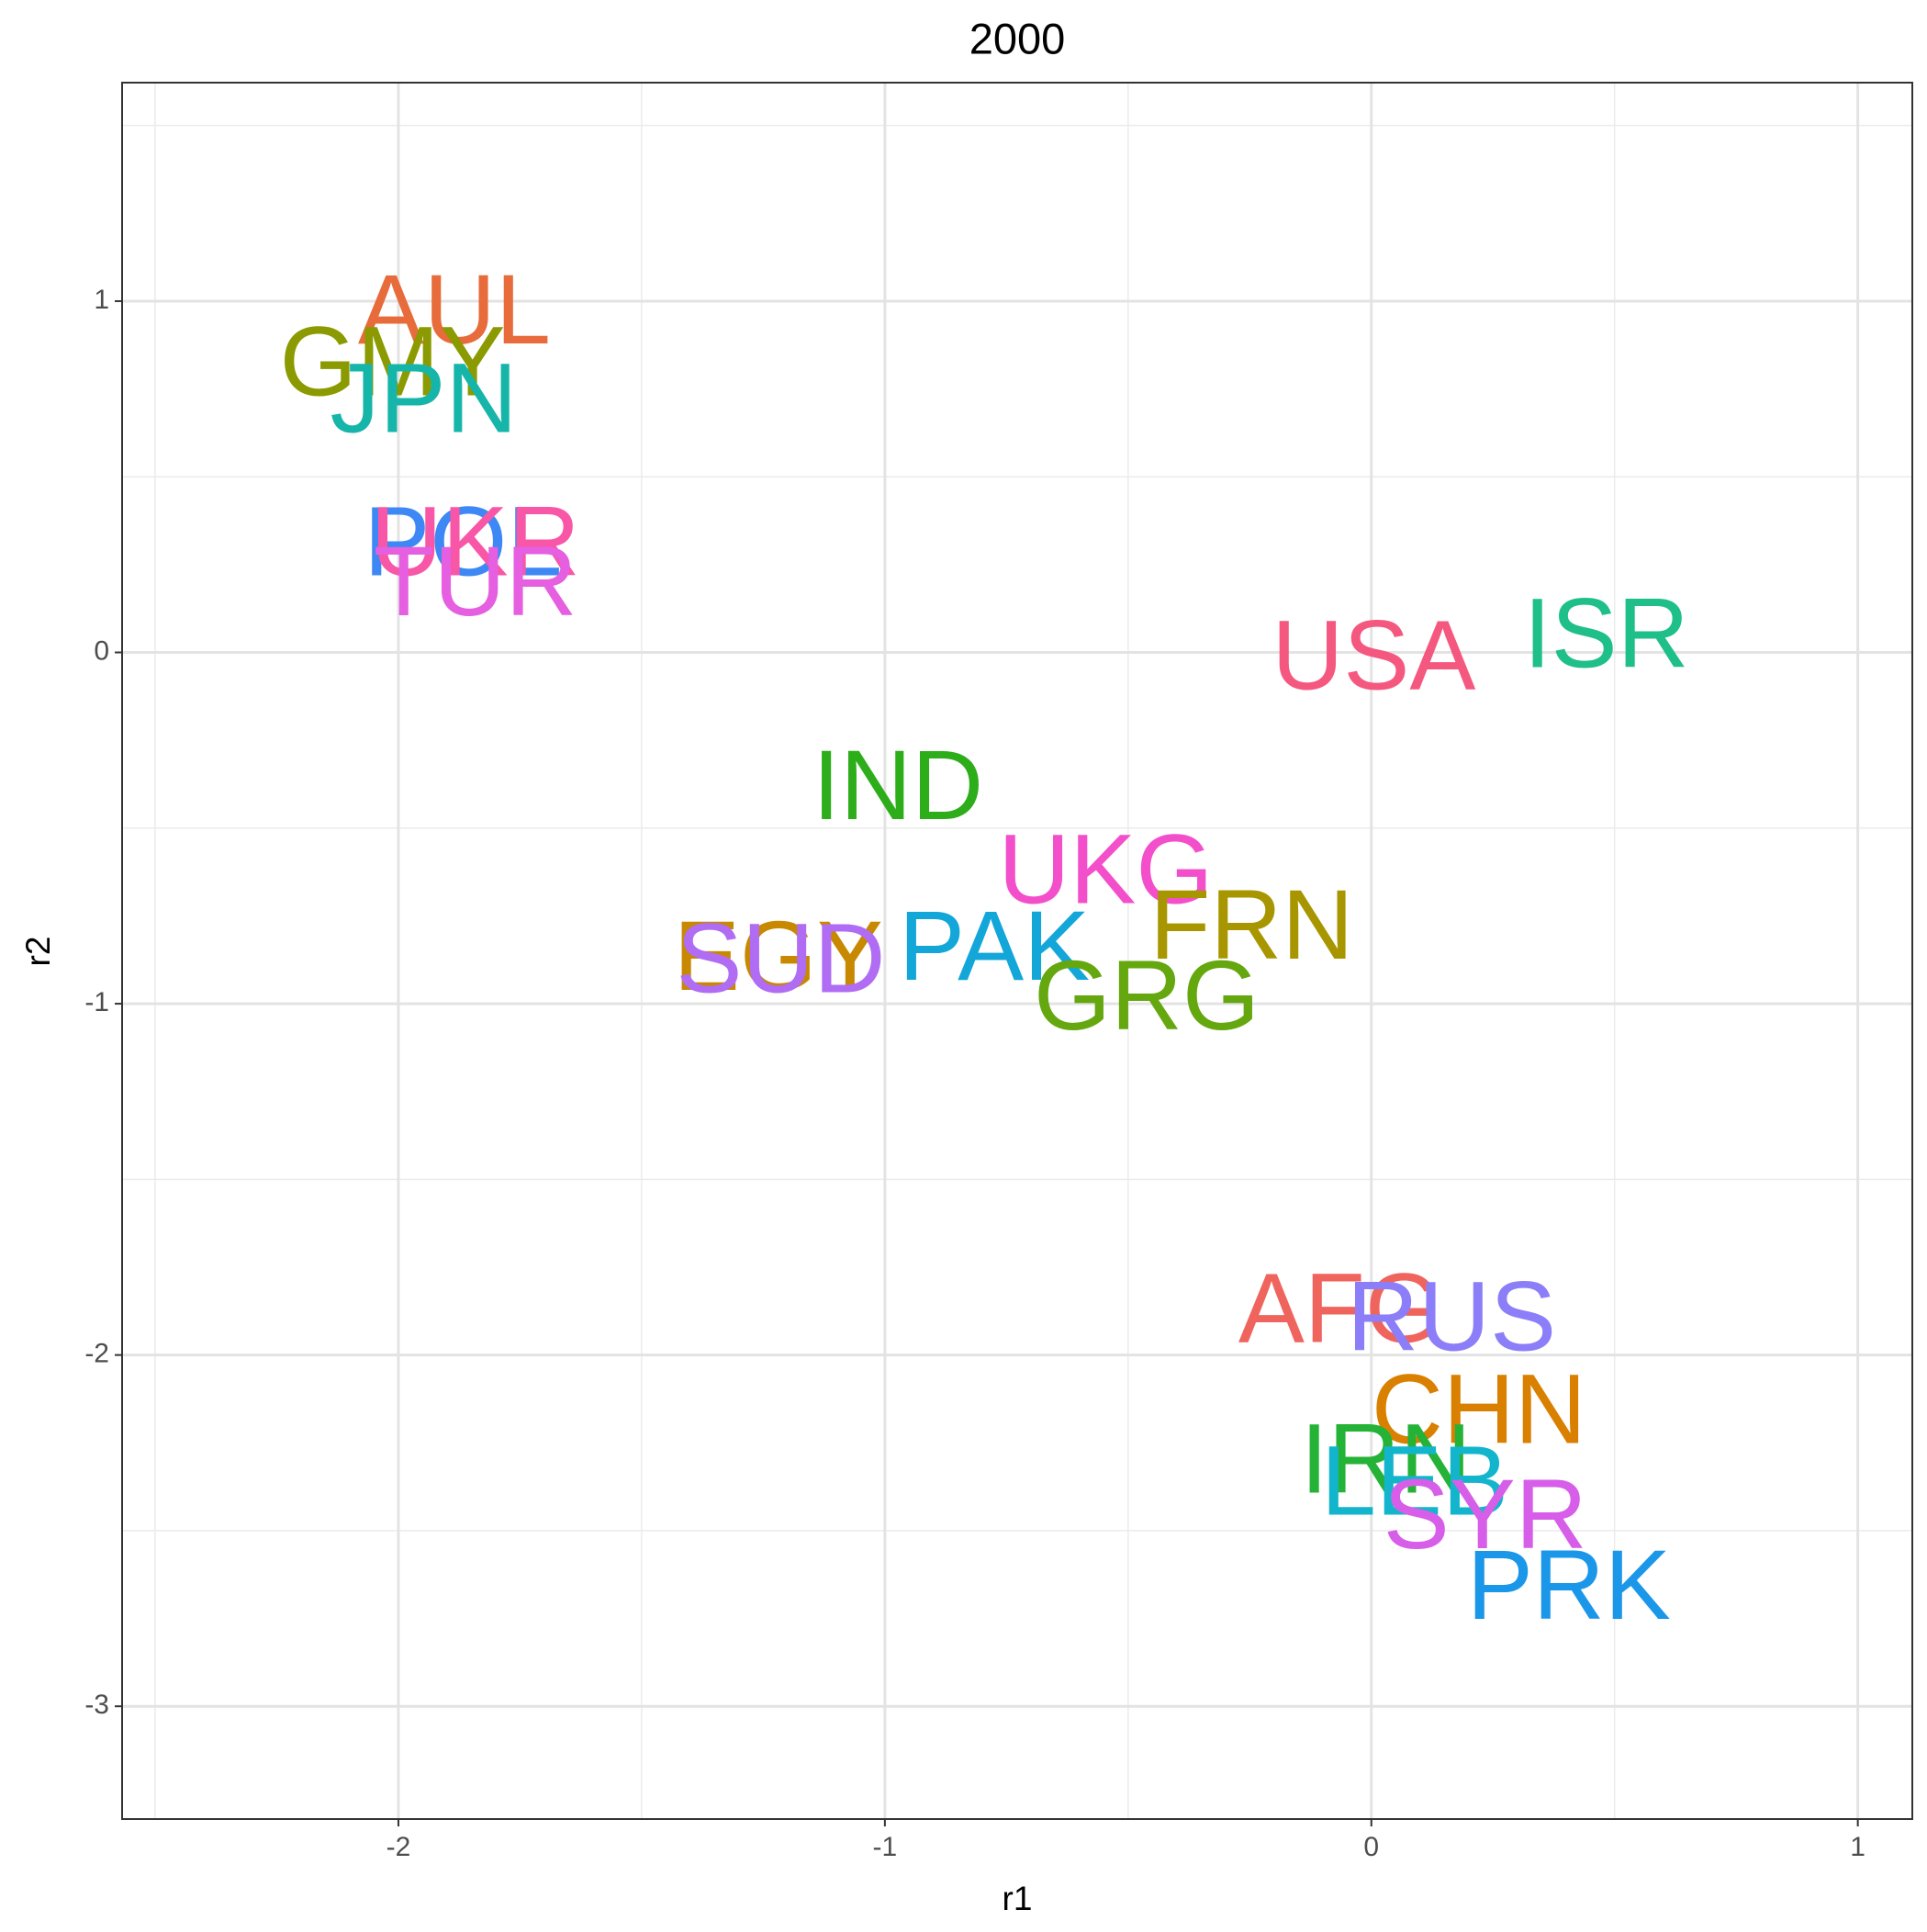 Image resolution: width=1927 pixels, height=1932 pixels. What do you see at coordinates (38, 952) in the screenshot?
I see `y-axis-title: r2` at bounding box center [38, 952].